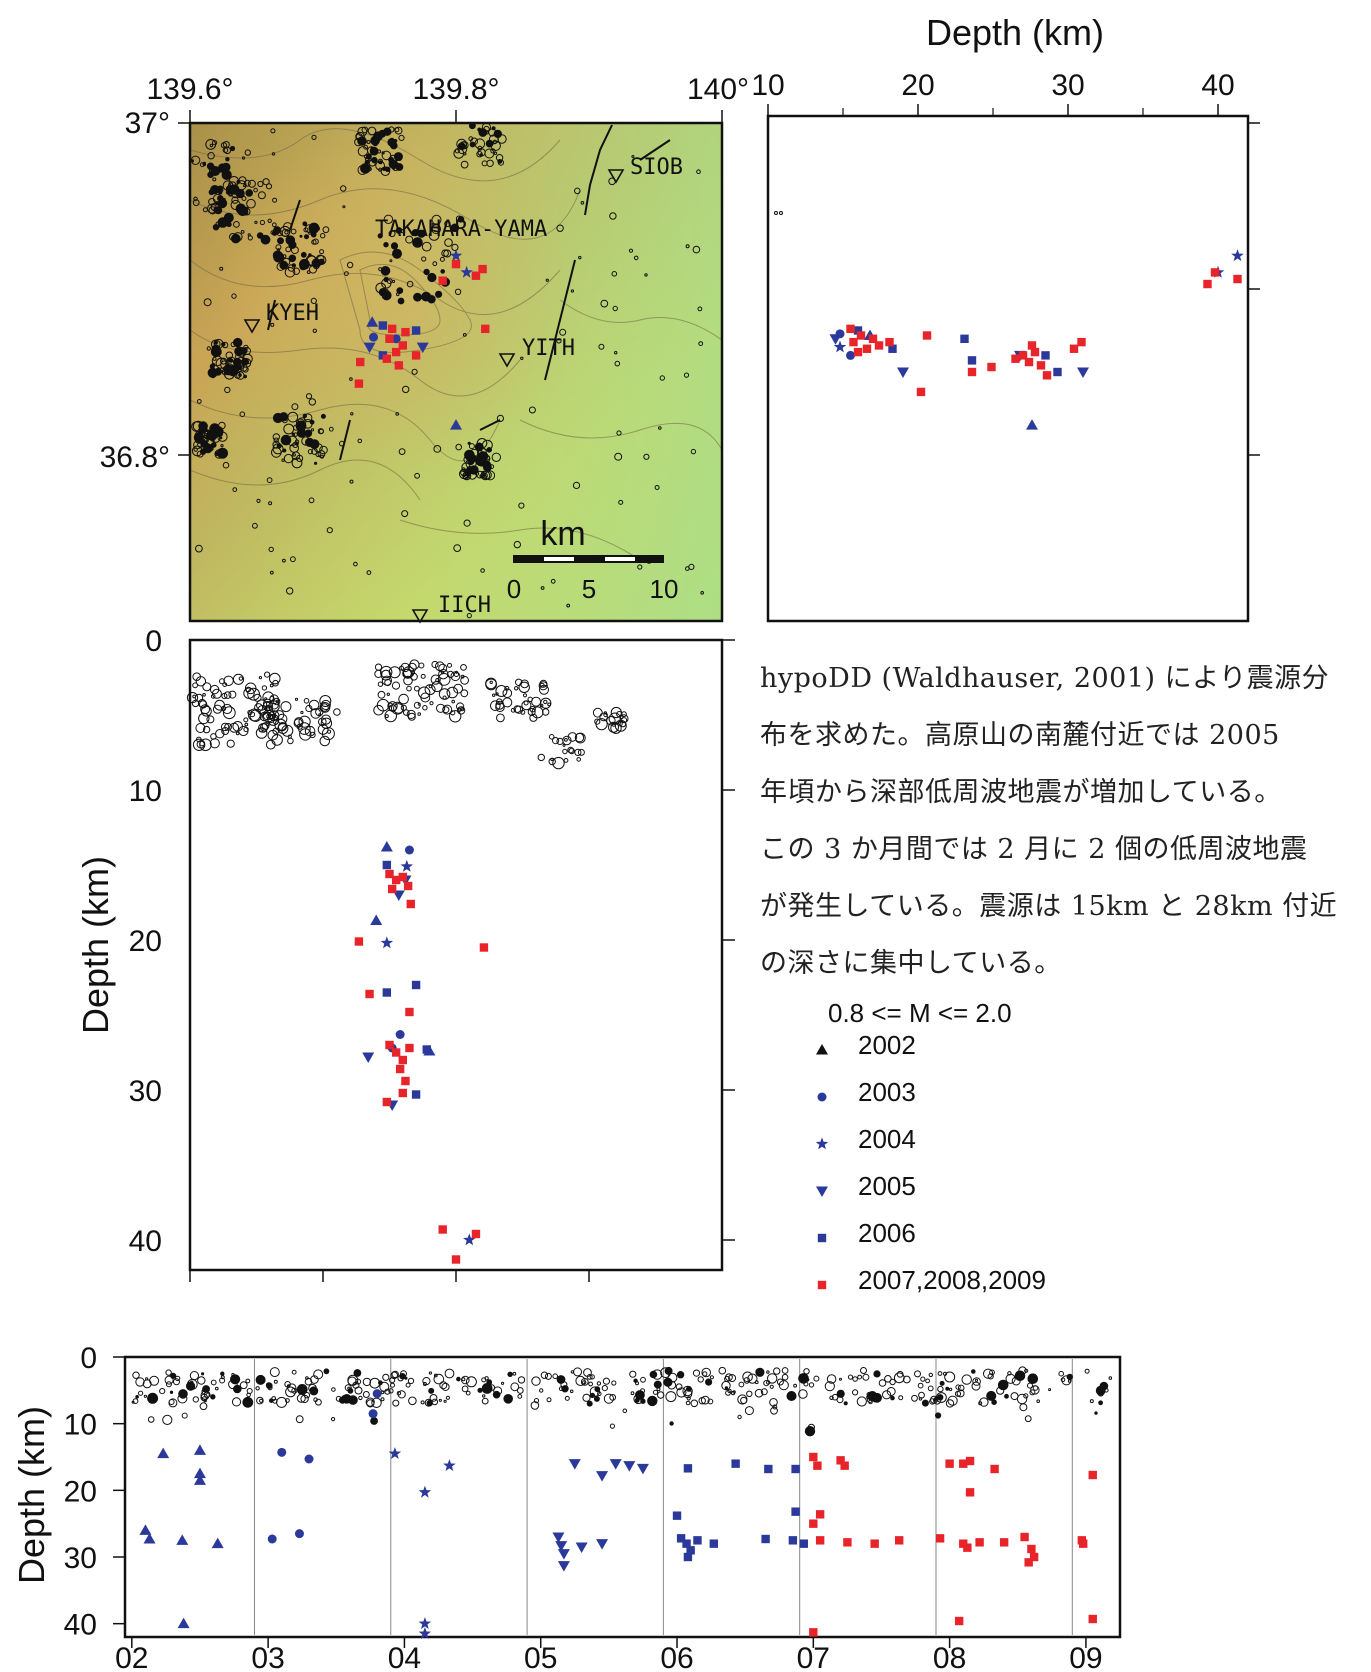  Describe the element at coordinates (252, 326) in the screenshot. I see `station-kyeh-icon` at that location.